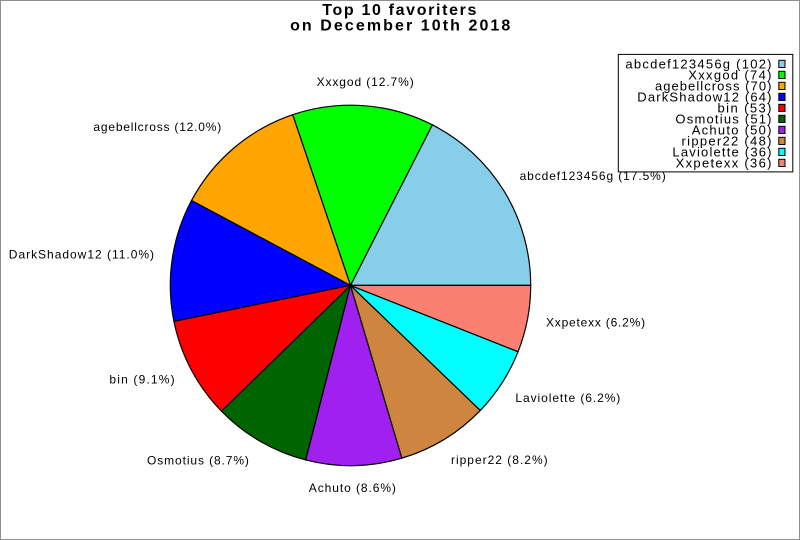 The width and height of the screenshot is (800, 540). What do you see at coordinates (704, 96) in the screenshot?
I see `svg-text: DarkShadow12 (64)` at bounding box center [704, 96].